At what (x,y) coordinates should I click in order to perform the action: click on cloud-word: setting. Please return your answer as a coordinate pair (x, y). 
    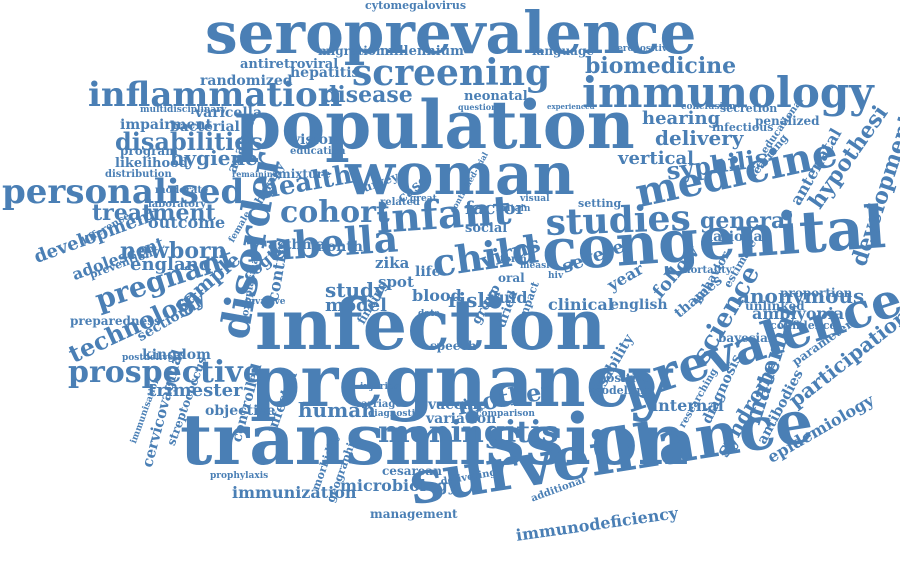
    Looking at the image, I should click on (600, 203).